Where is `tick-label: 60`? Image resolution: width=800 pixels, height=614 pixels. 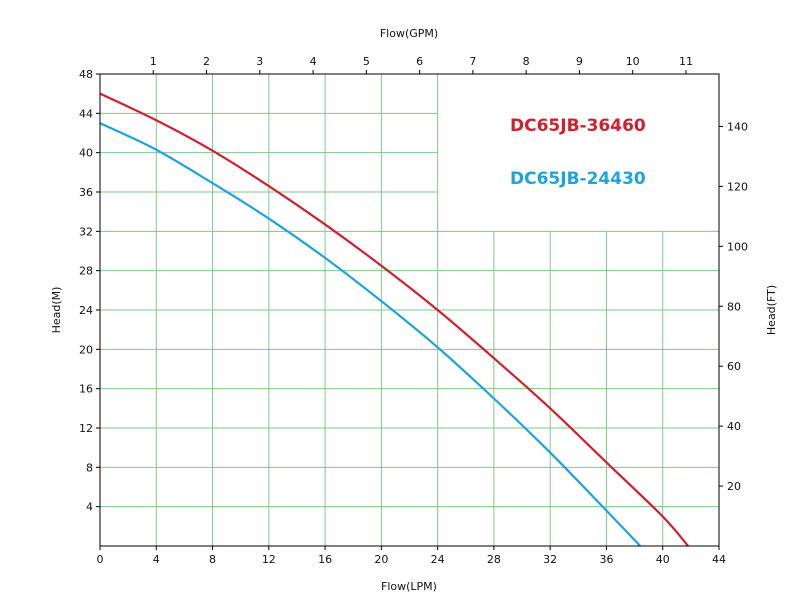
tick-label: 60 is located at coordinates (734, 366).